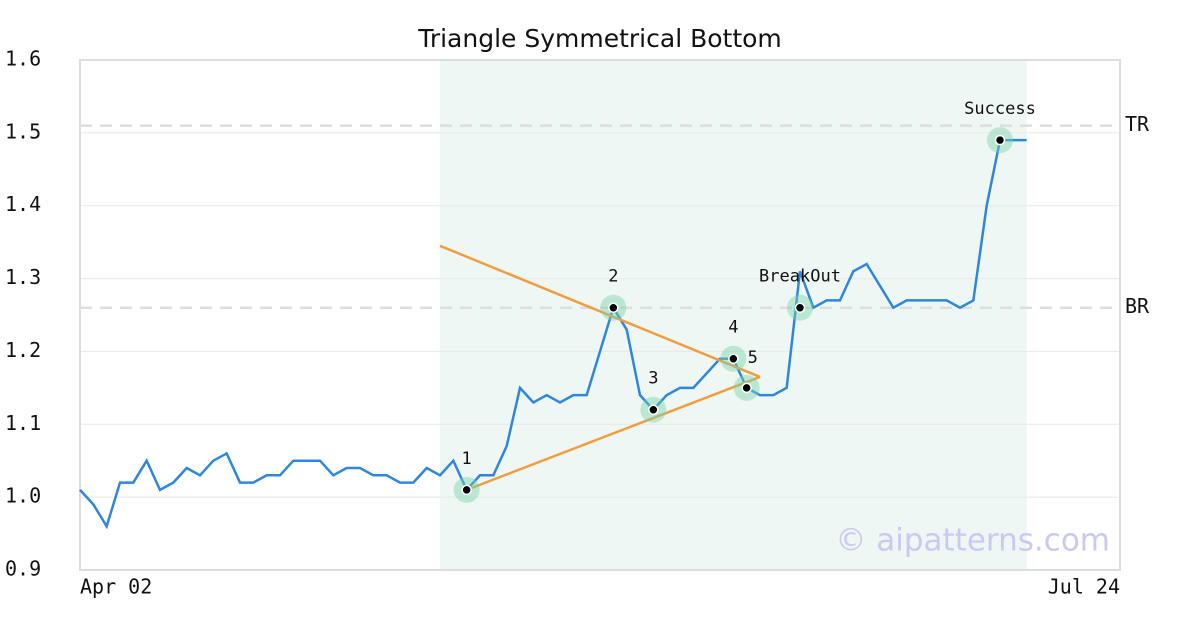 This screenshot has width=1200, height=630. Describe the element at coordinates (599, 38) in the screenshot. I see `chart-title: Triangle Symmetrical Bottom` at that location.